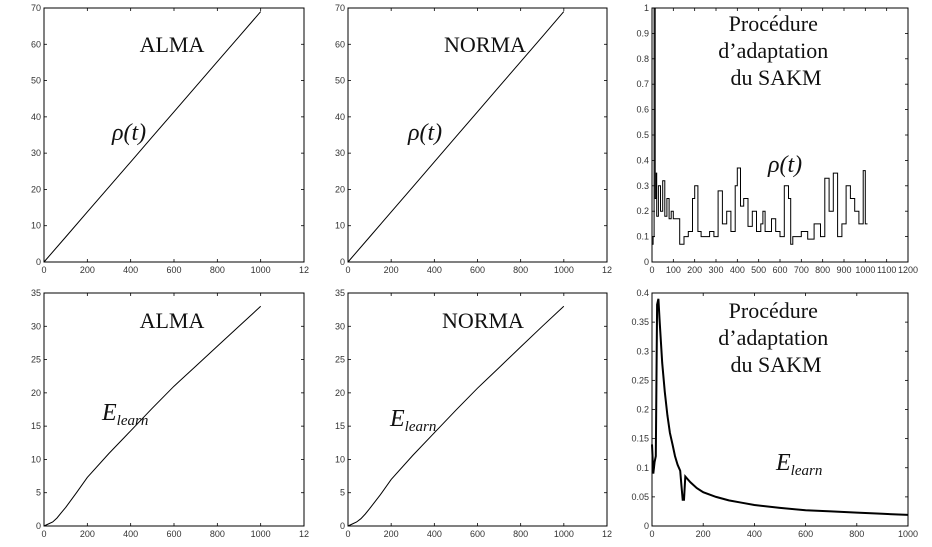 The width and height of the screenshot is (932, 547). What do you see at coordinates (807, 471) in the screenshot?
I see `series-label-subscript: learn` at bounding box center [807, 471].